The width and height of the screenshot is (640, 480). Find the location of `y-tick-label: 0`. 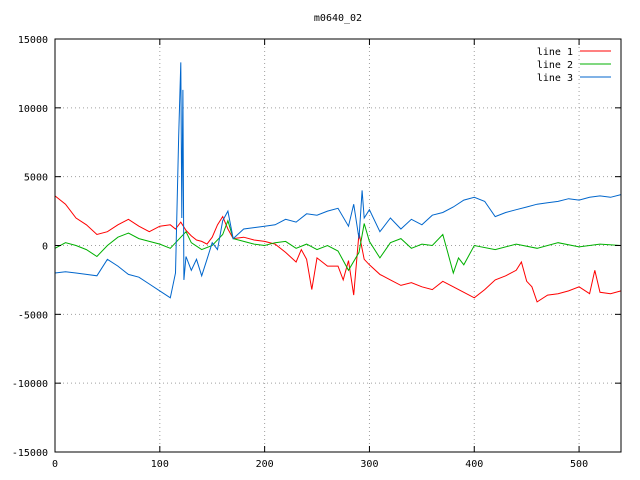

y-tick-label: 0 is located at coordinates (45, 247).